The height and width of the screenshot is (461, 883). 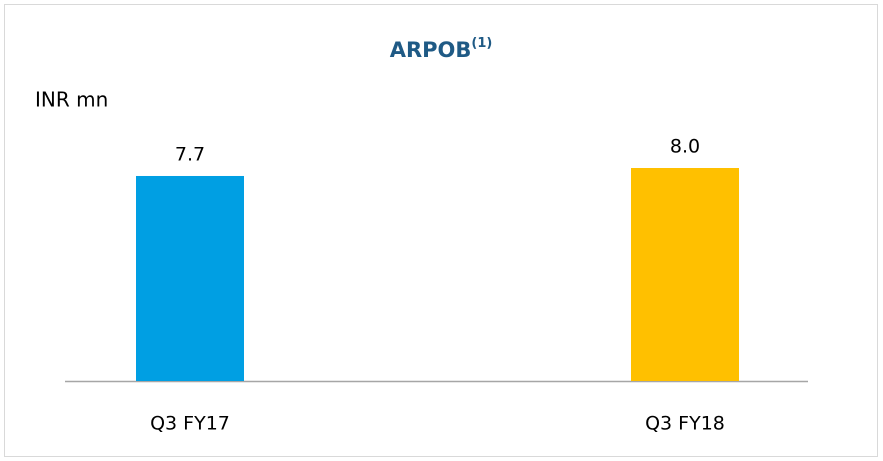 I want to click on value-label: 8.0, so click(x=685, y=147).